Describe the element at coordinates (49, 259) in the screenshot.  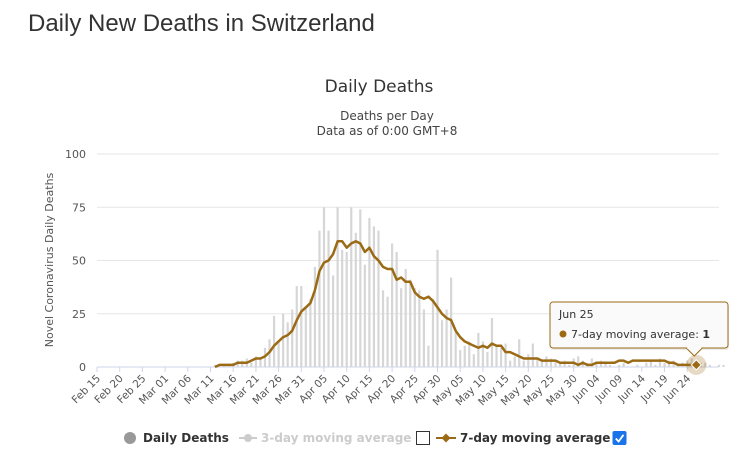
I see `y-axis-label: Novel Coronavirus Daily Deaths` at that location.